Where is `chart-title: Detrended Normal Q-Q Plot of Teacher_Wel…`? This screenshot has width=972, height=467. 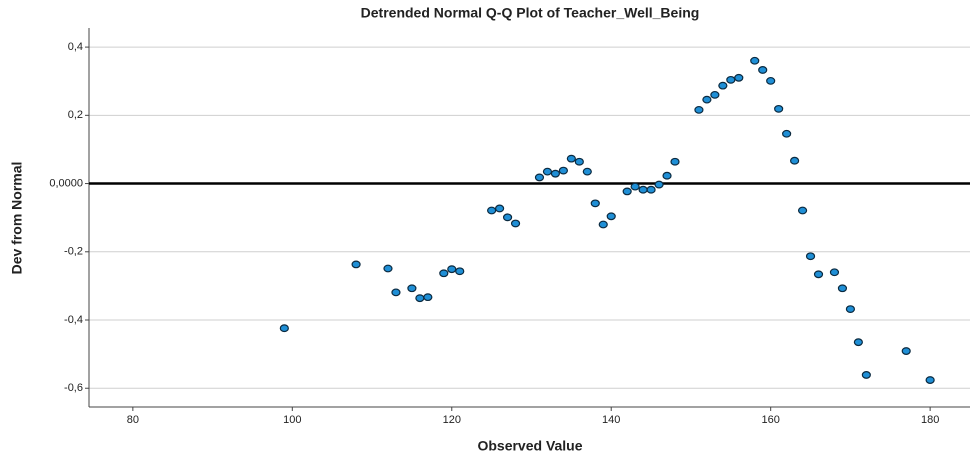
chart-title: Detrended Normal Q-Q Plot of Teacher_Wel… is located at coordinates (530, 13).